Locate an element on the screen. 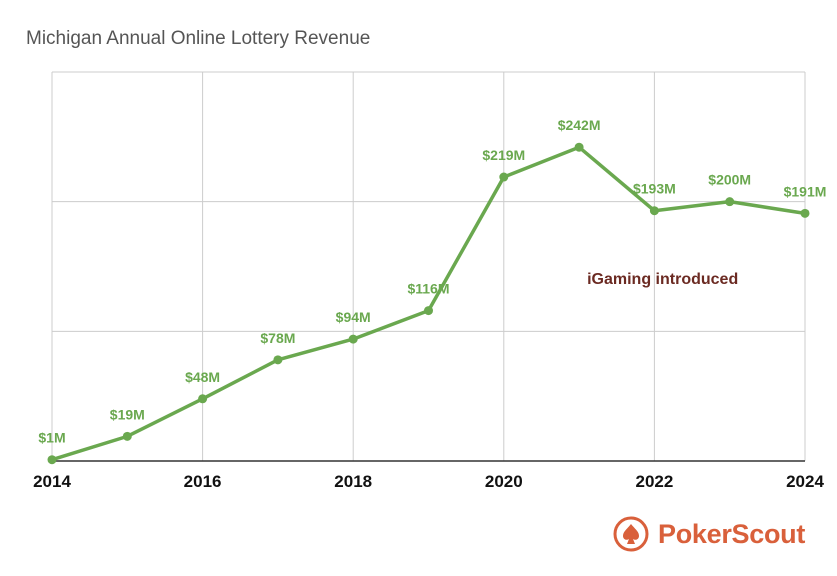 The width and height of the screenshot is (837, 576). annotation-group: iGaming introduced is located at coordinates (658, 220).